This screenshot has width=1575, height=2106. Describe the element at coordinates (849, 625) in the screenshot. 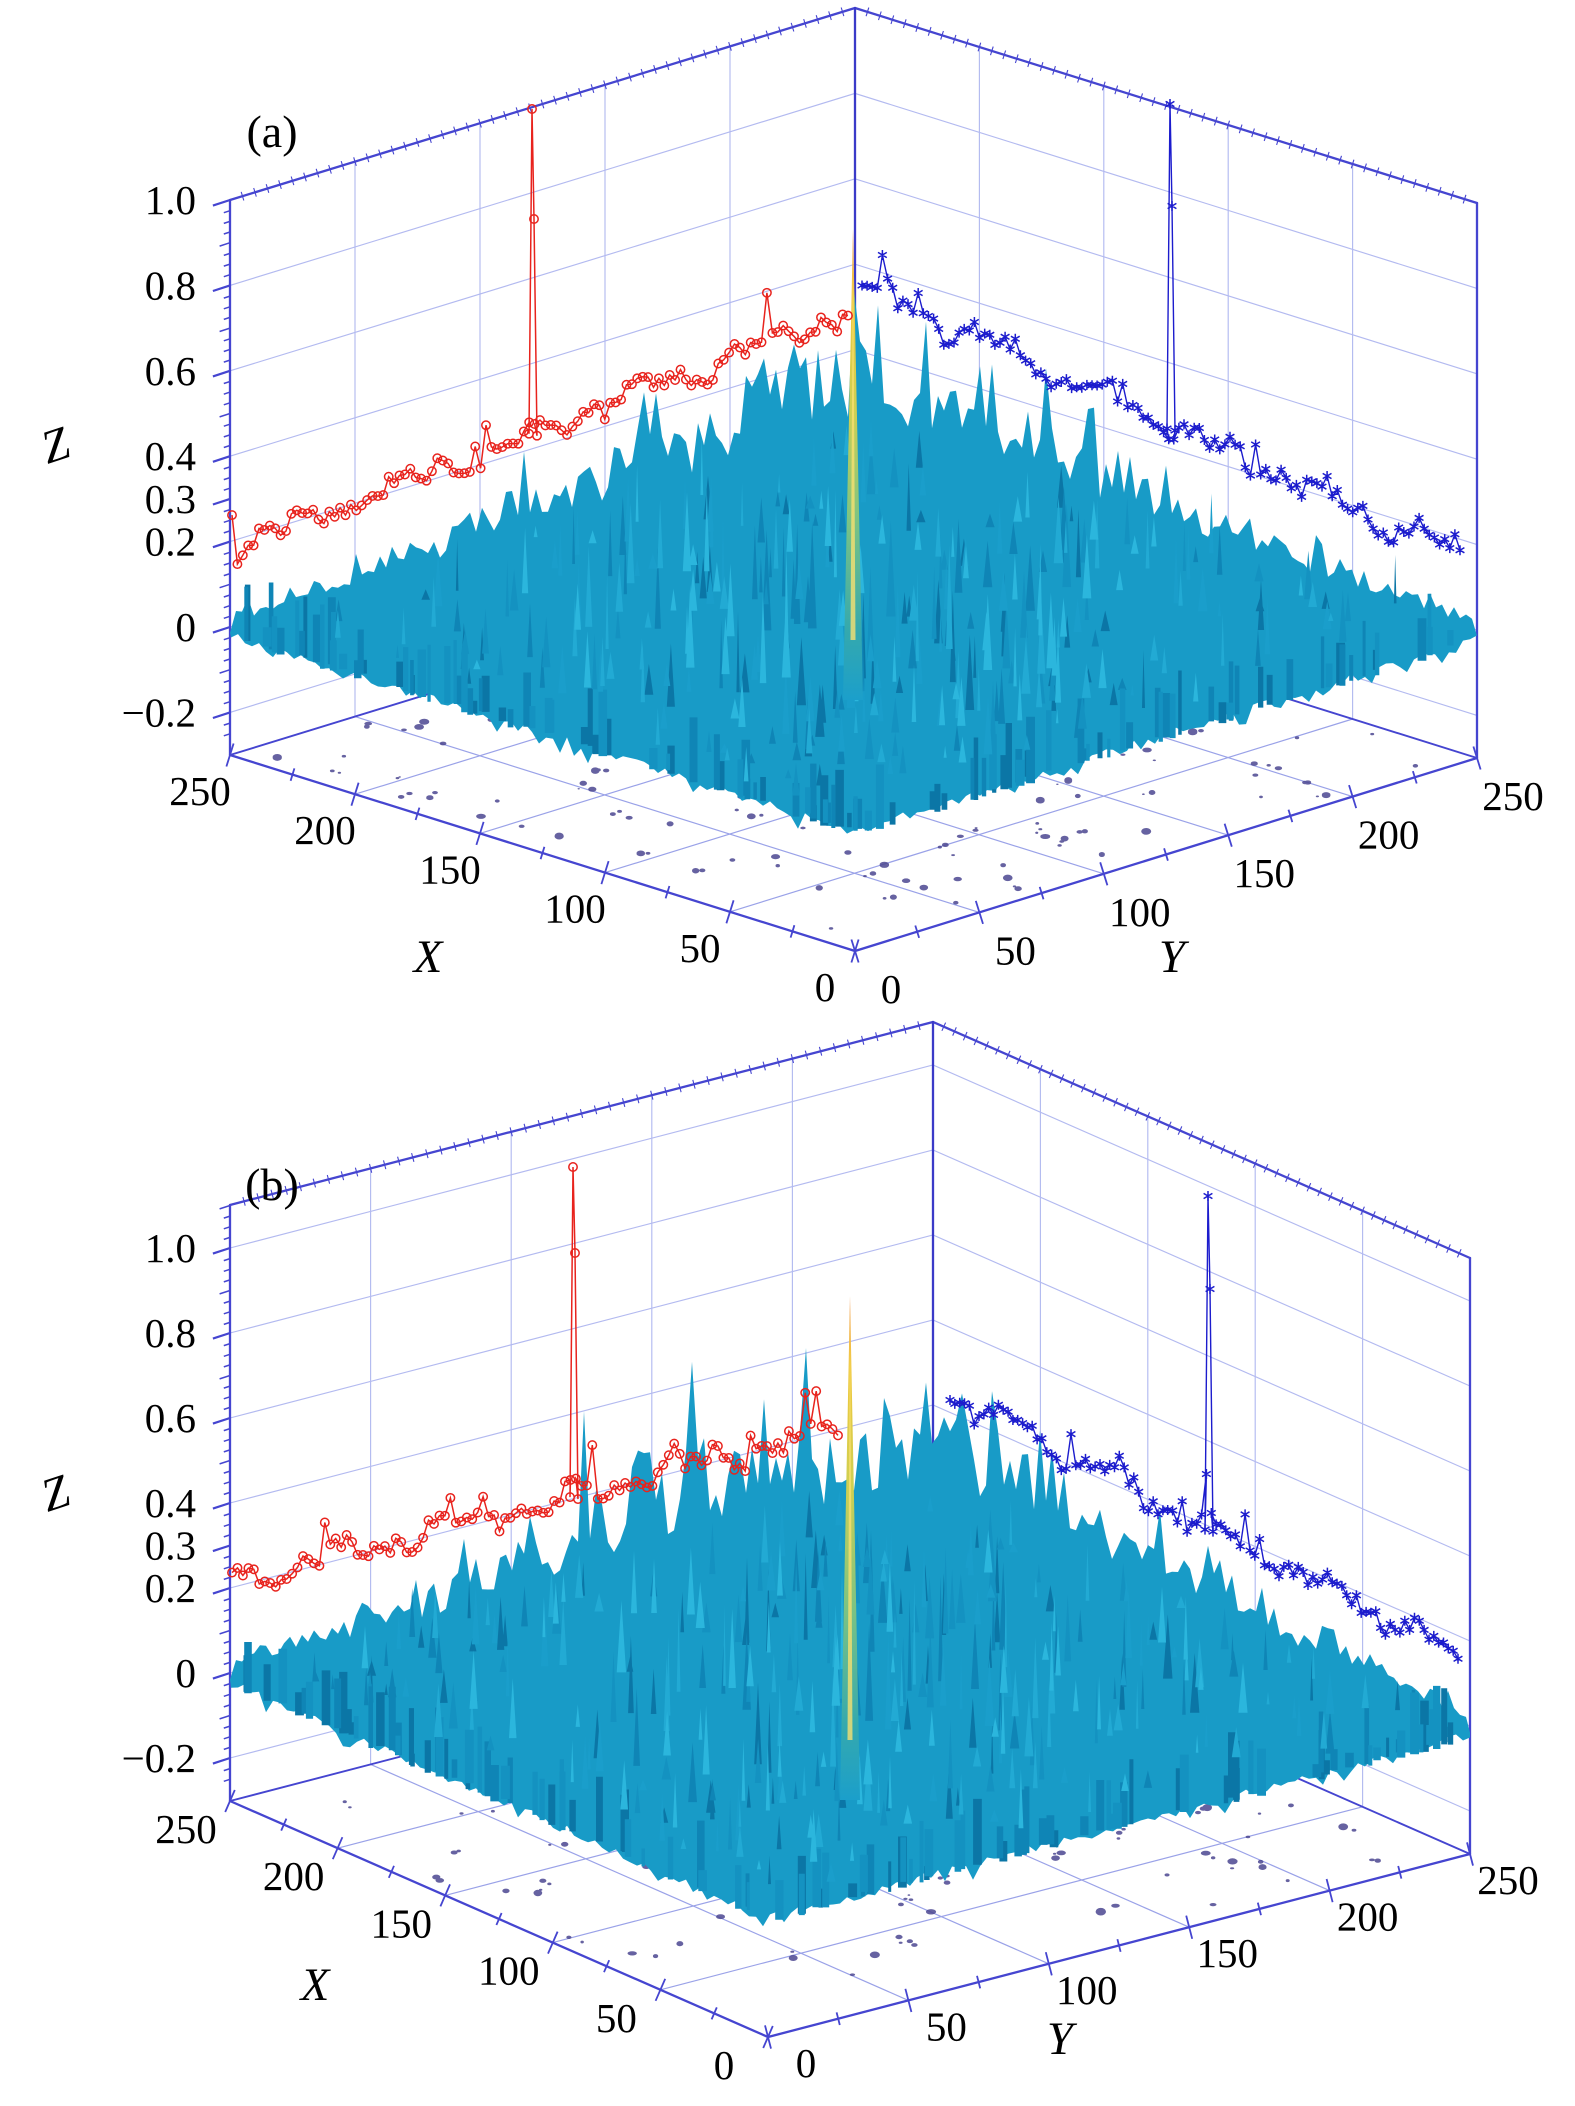

I see `surface-texture` at that location.